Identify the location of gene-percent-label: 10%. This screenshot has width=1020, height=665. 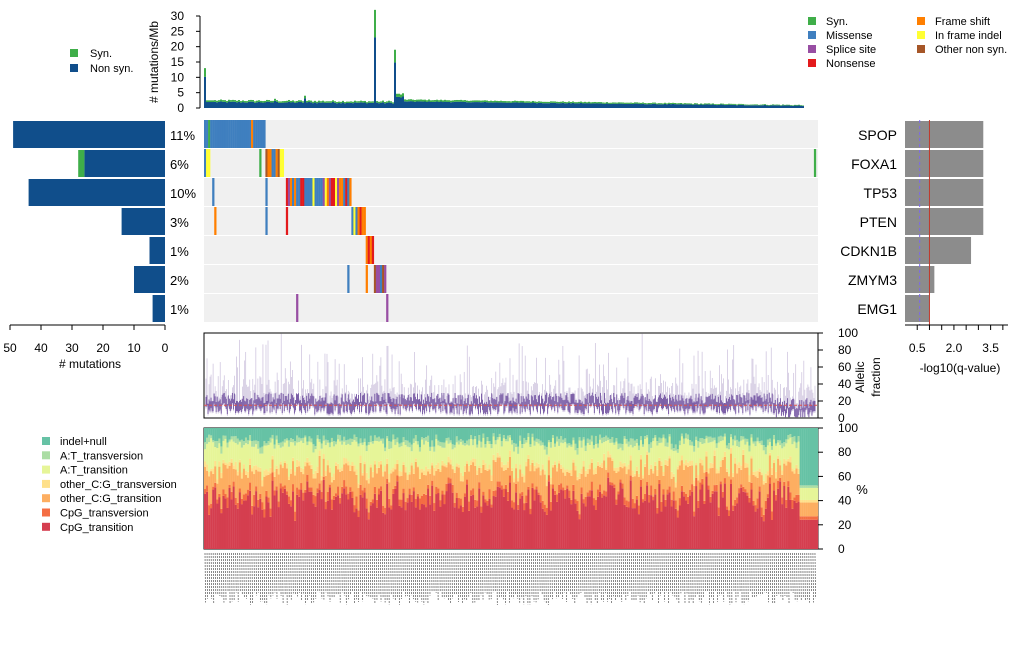
(183, 193).